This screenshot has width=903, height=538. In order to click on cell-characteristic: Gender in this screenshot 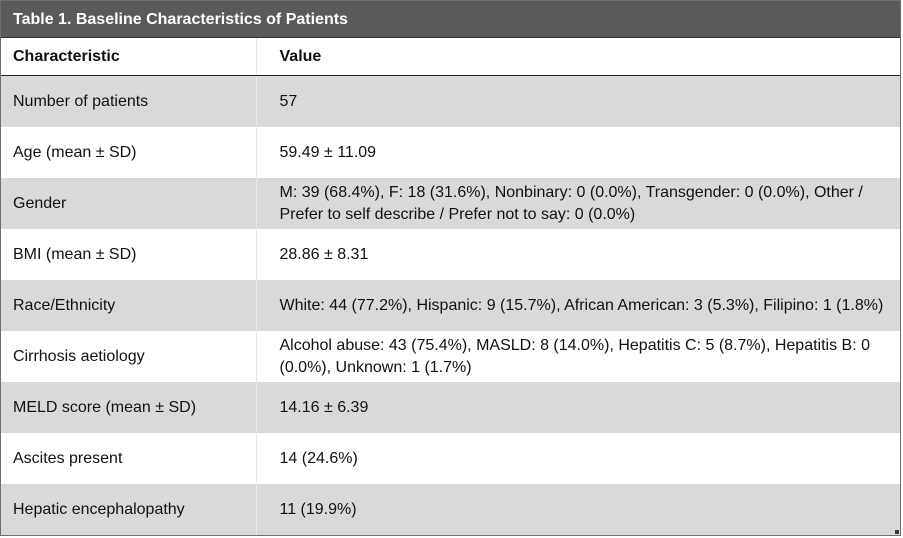, I will do `click(128, 203)`.